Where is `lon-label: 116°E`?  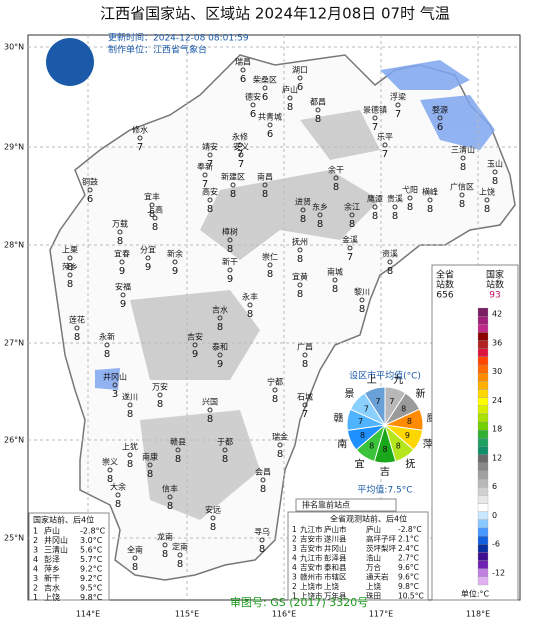
lon-label: 116°E is located at coordinates (284, 614).